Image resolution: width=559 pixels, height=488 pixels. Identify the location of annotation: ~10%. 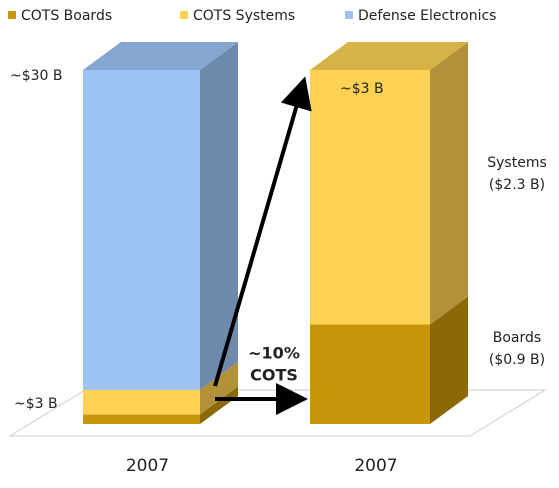
(274, 353).